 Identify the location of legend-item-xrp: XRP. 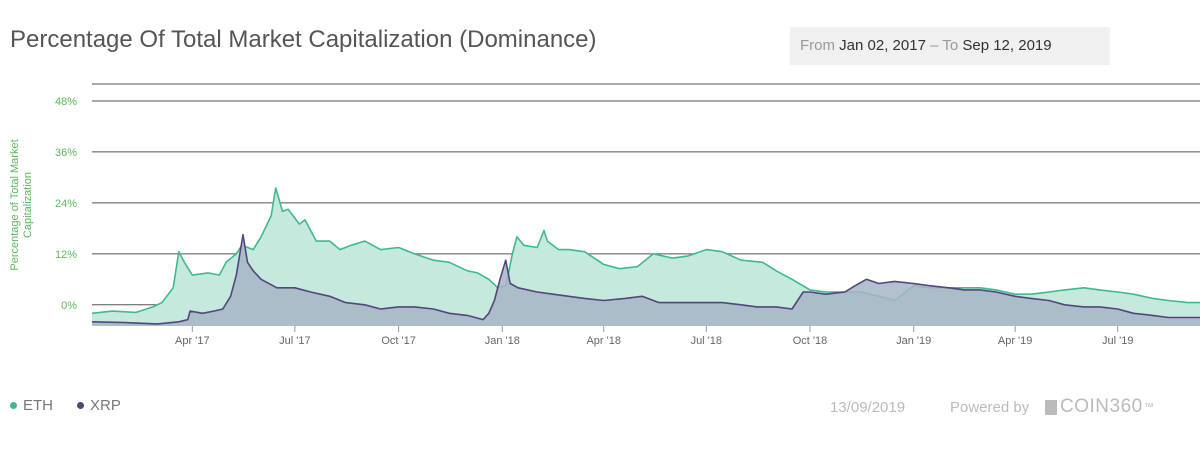
(99, 405).